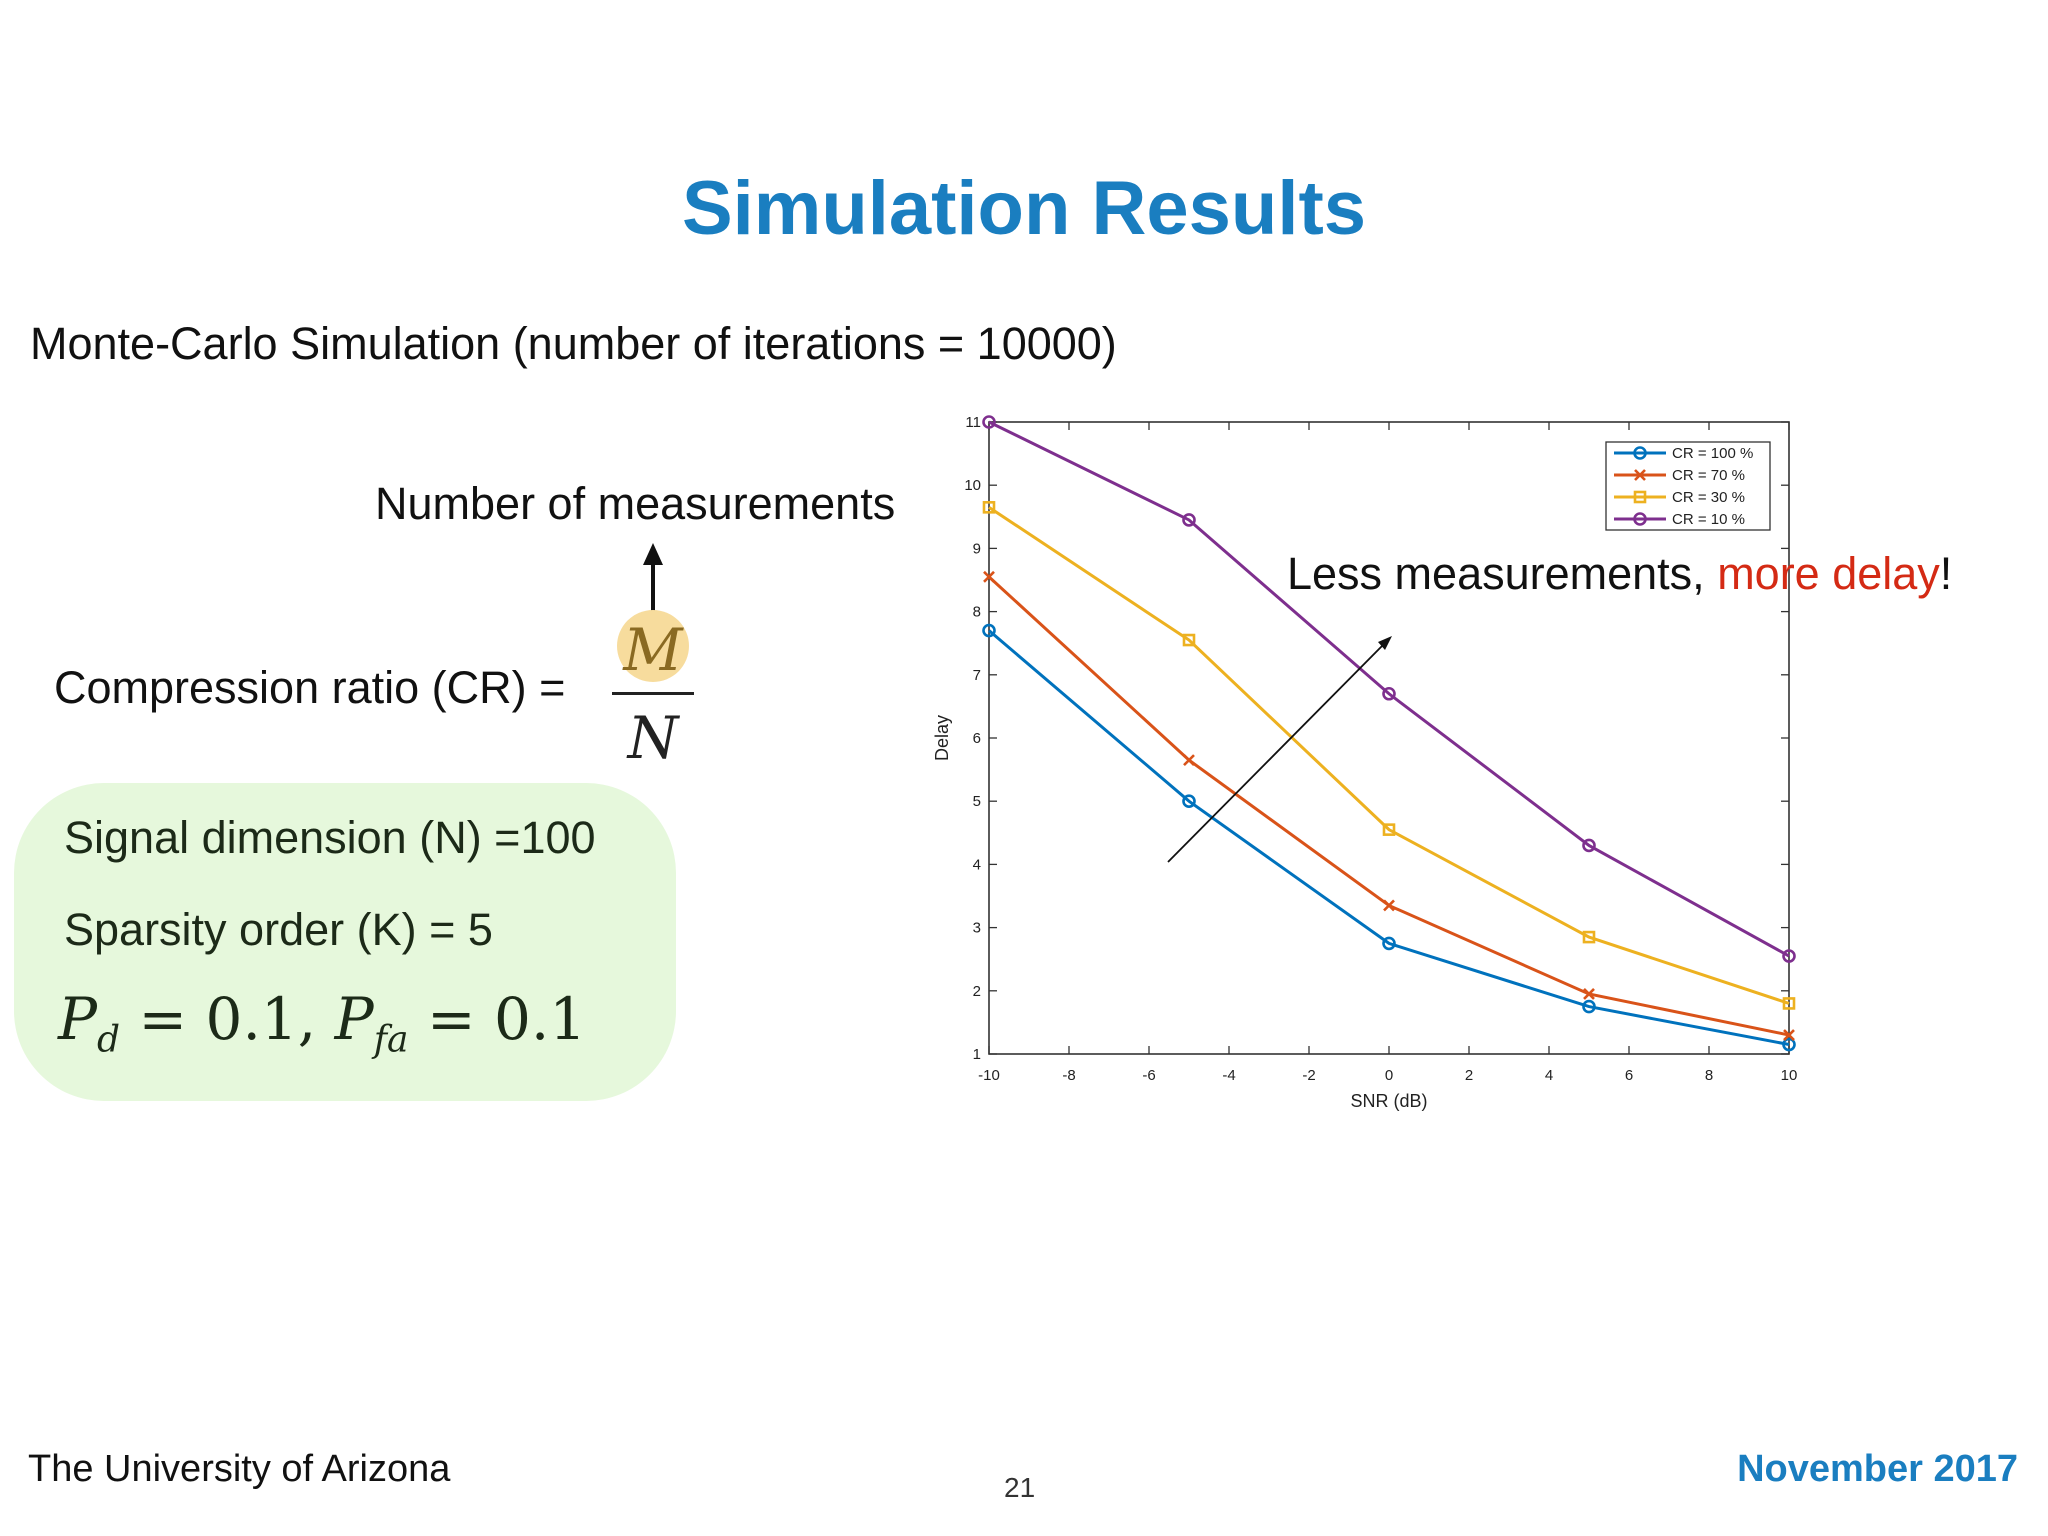 Image resolution: width=2048 pixels, height=1536 pixels. I want to click on trend-arrow, so click(1275, 754).